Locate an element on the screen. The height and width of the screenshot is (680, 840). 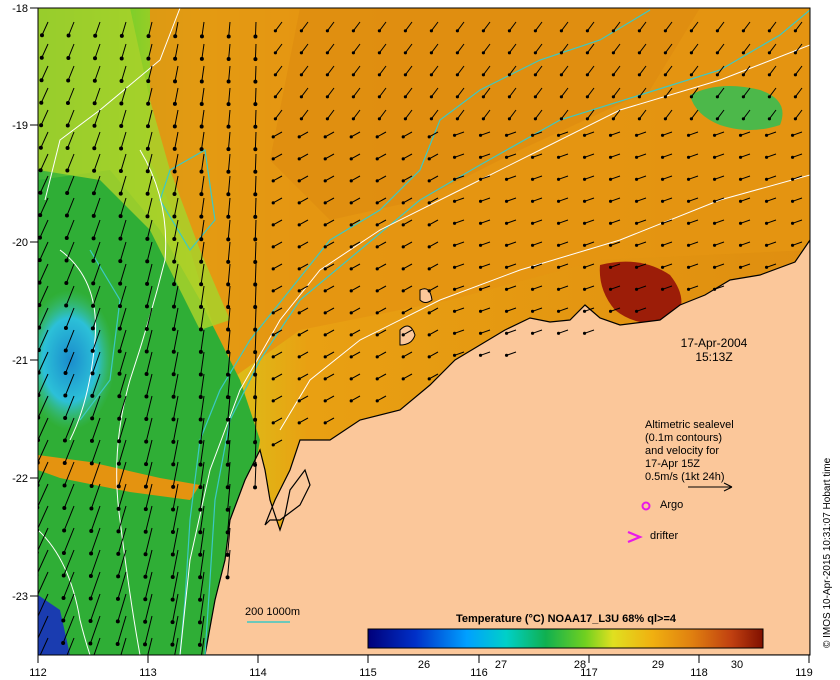
y-tick-label: -23 is located at coordinates (20, 597).